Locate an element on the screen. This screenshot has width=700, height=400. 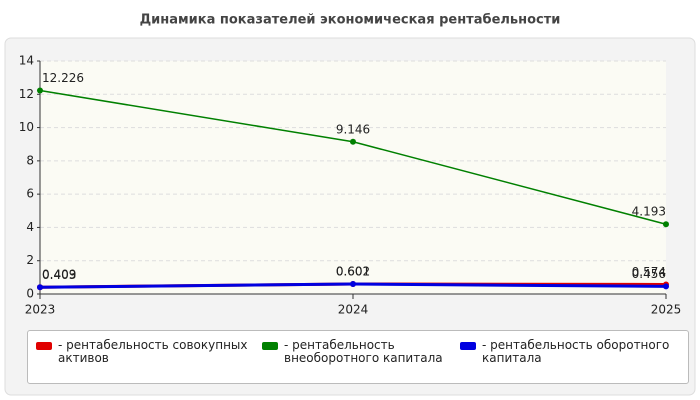
x-tick-label: 2024 is located at coordinates (353, 310).